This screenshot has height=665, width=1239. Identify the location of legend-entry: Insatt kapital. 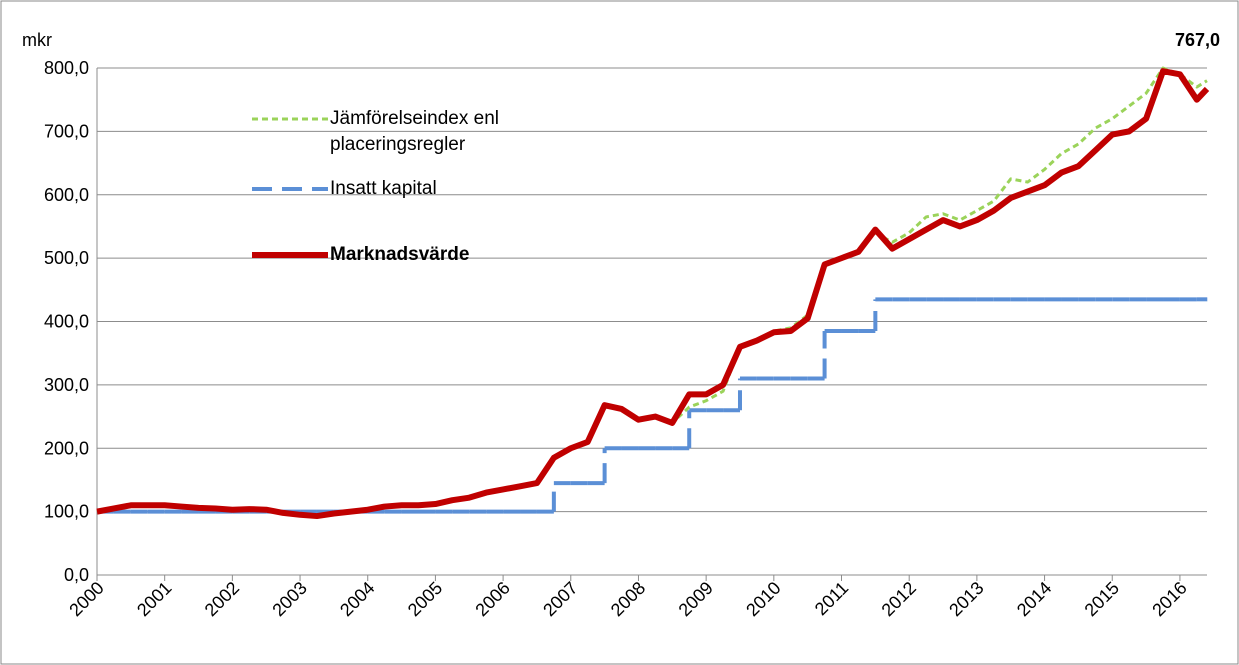
(401, 189).